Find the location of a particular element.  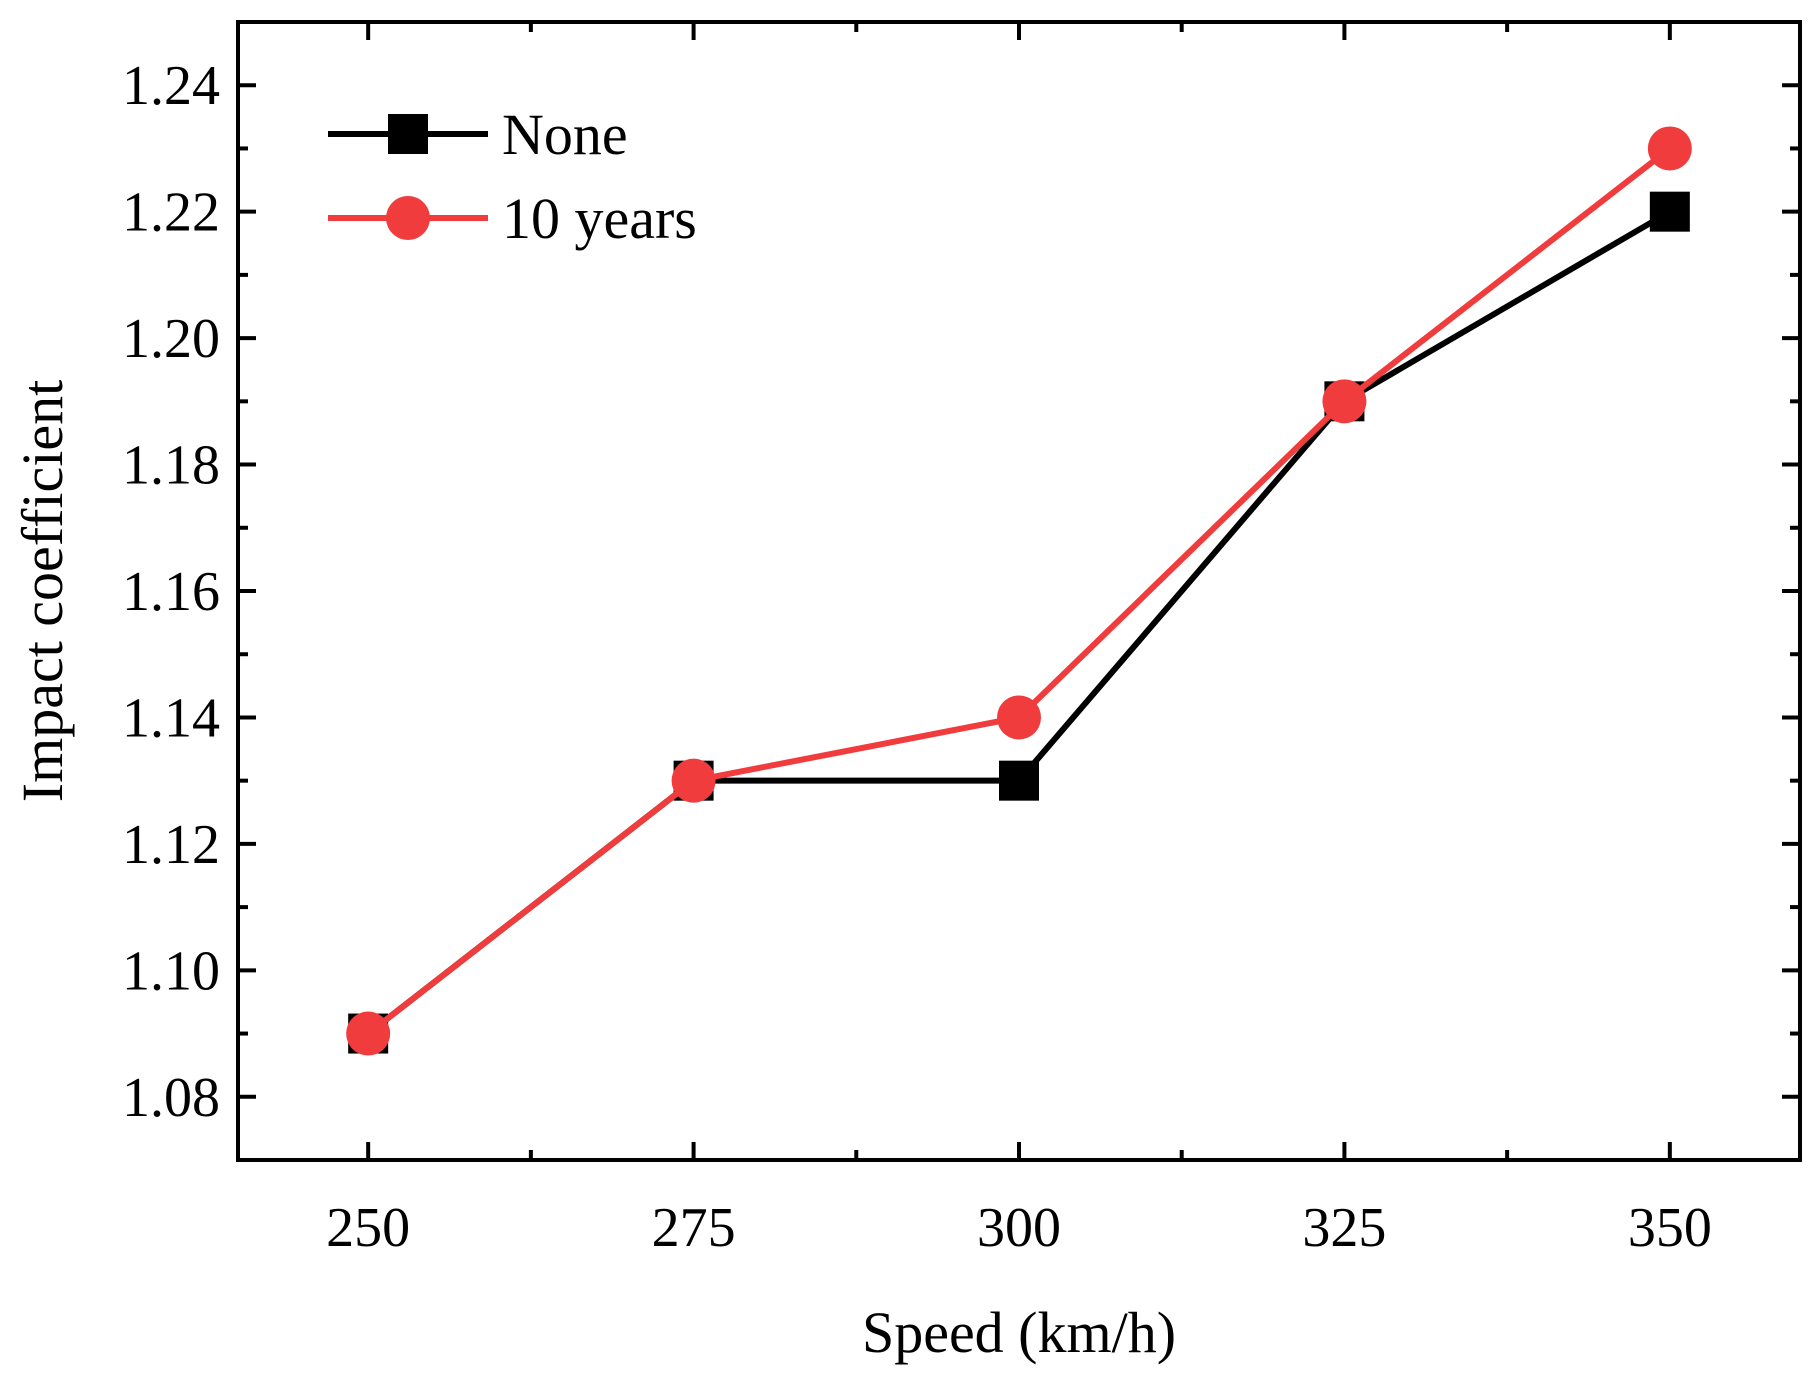

legend-label: None is located at coordinates (565, 134).